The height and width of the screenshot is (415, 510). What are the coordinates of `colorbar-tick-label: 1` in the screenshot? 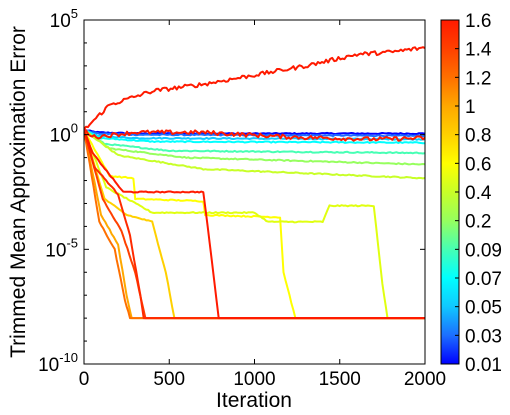 It's located at (470, 107).